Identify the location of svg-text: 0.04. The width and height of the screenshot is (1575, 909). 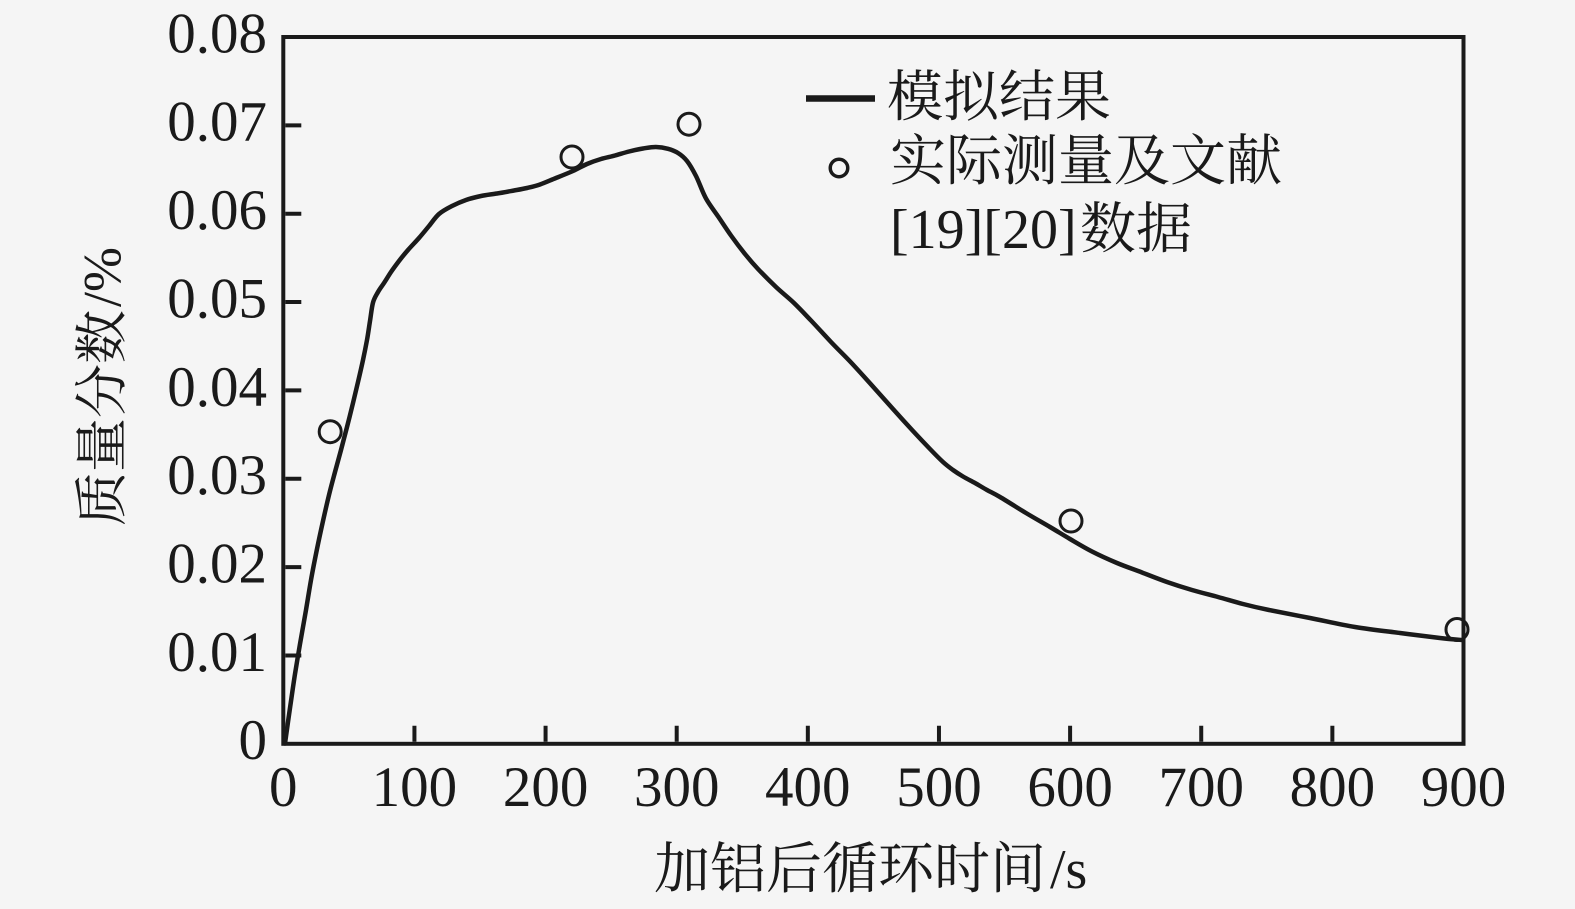
(217, 387).